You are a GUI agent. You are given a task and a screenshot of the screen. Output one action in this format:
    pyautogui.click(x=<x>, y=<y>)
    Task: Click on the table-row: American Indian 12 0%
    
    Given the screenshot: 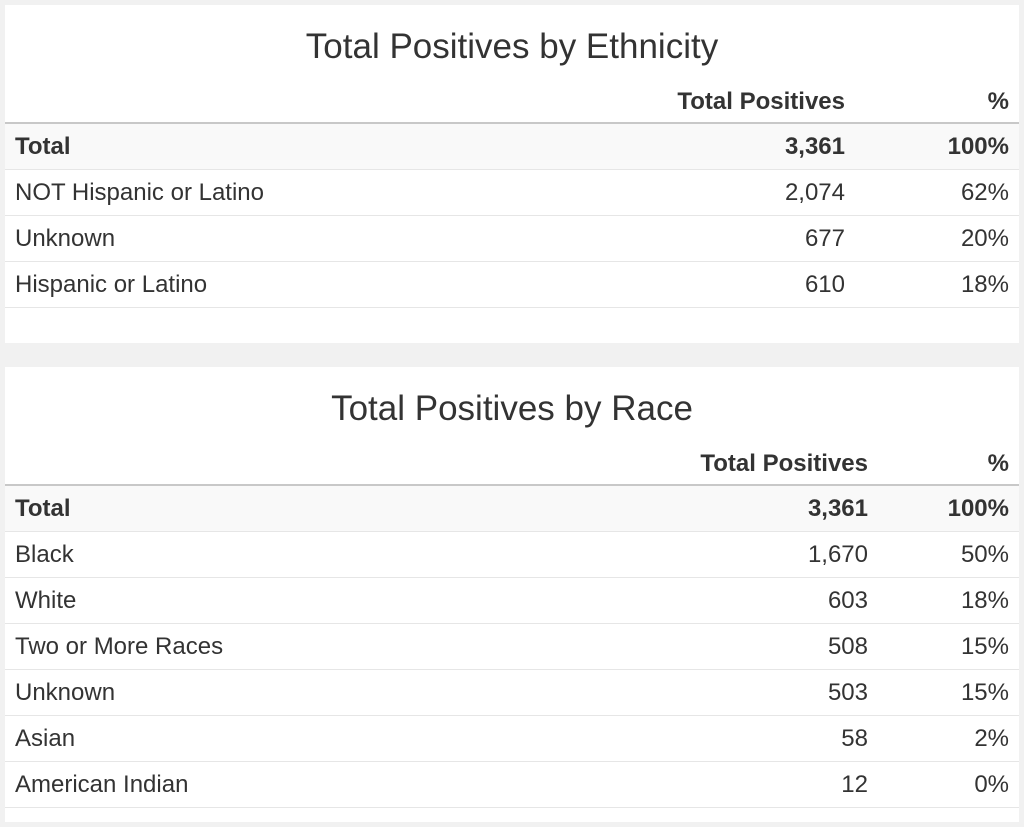 What is the action you would take?
    pyautogui.click(x=512, y=784)
    